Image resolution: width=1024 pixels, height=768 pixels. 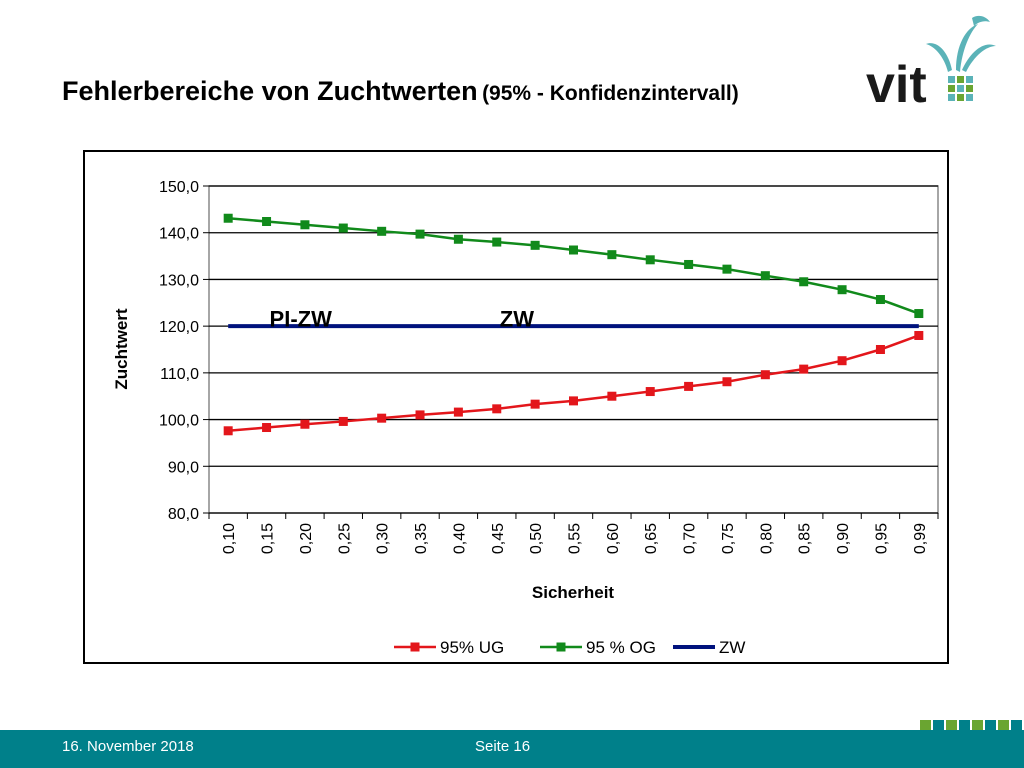 What do you see at coordinates (179, 187) in the screenshot?
I see `y-tick-label: 150,0` at bounding box center [179, 187].